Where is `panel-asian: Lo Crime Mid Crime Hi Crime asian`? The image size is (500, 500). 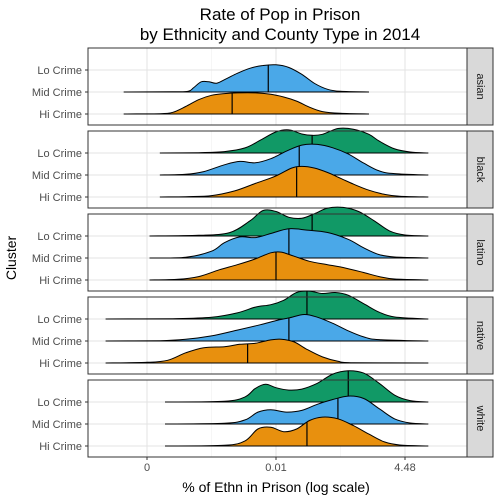 panel-asian: Lo Crime Mid Crime Hi Crime asian is located at coordinates (263, 86).